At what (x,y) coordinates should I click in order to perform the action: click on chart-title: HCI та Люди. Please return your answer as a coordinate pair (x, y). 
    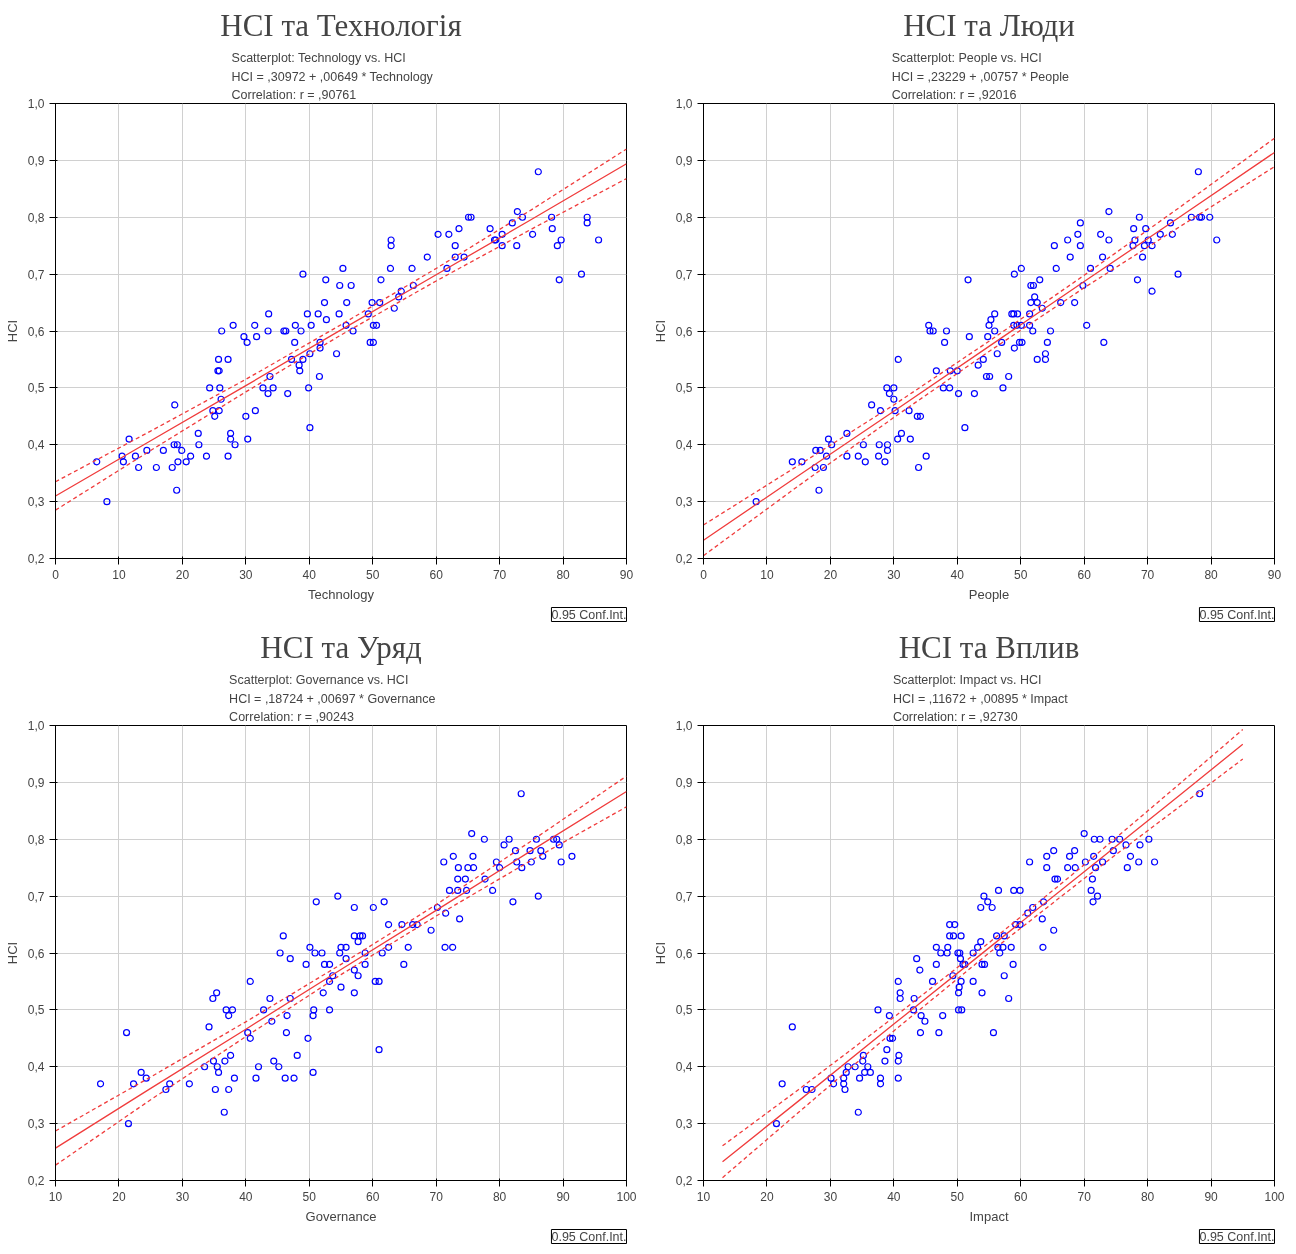
    Looking at the image, I should click on (989, 25).